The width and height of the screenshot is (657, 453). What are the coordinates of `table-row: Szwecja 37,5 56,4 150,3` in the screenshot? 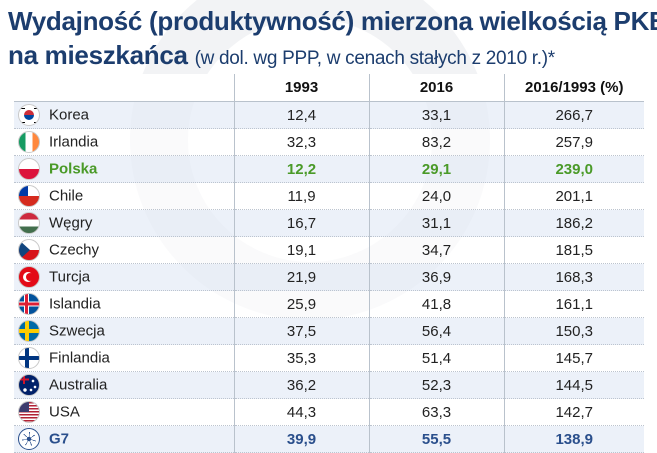 It's located at (329, 331).